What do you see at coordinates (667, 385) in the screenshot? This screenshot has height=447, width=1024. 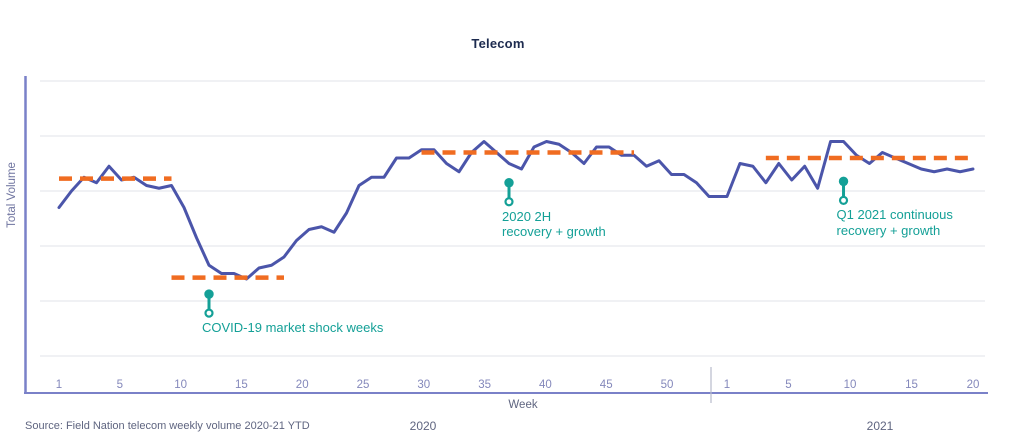 I see `x-tick-label: 50` at bounding box center [667, 385].